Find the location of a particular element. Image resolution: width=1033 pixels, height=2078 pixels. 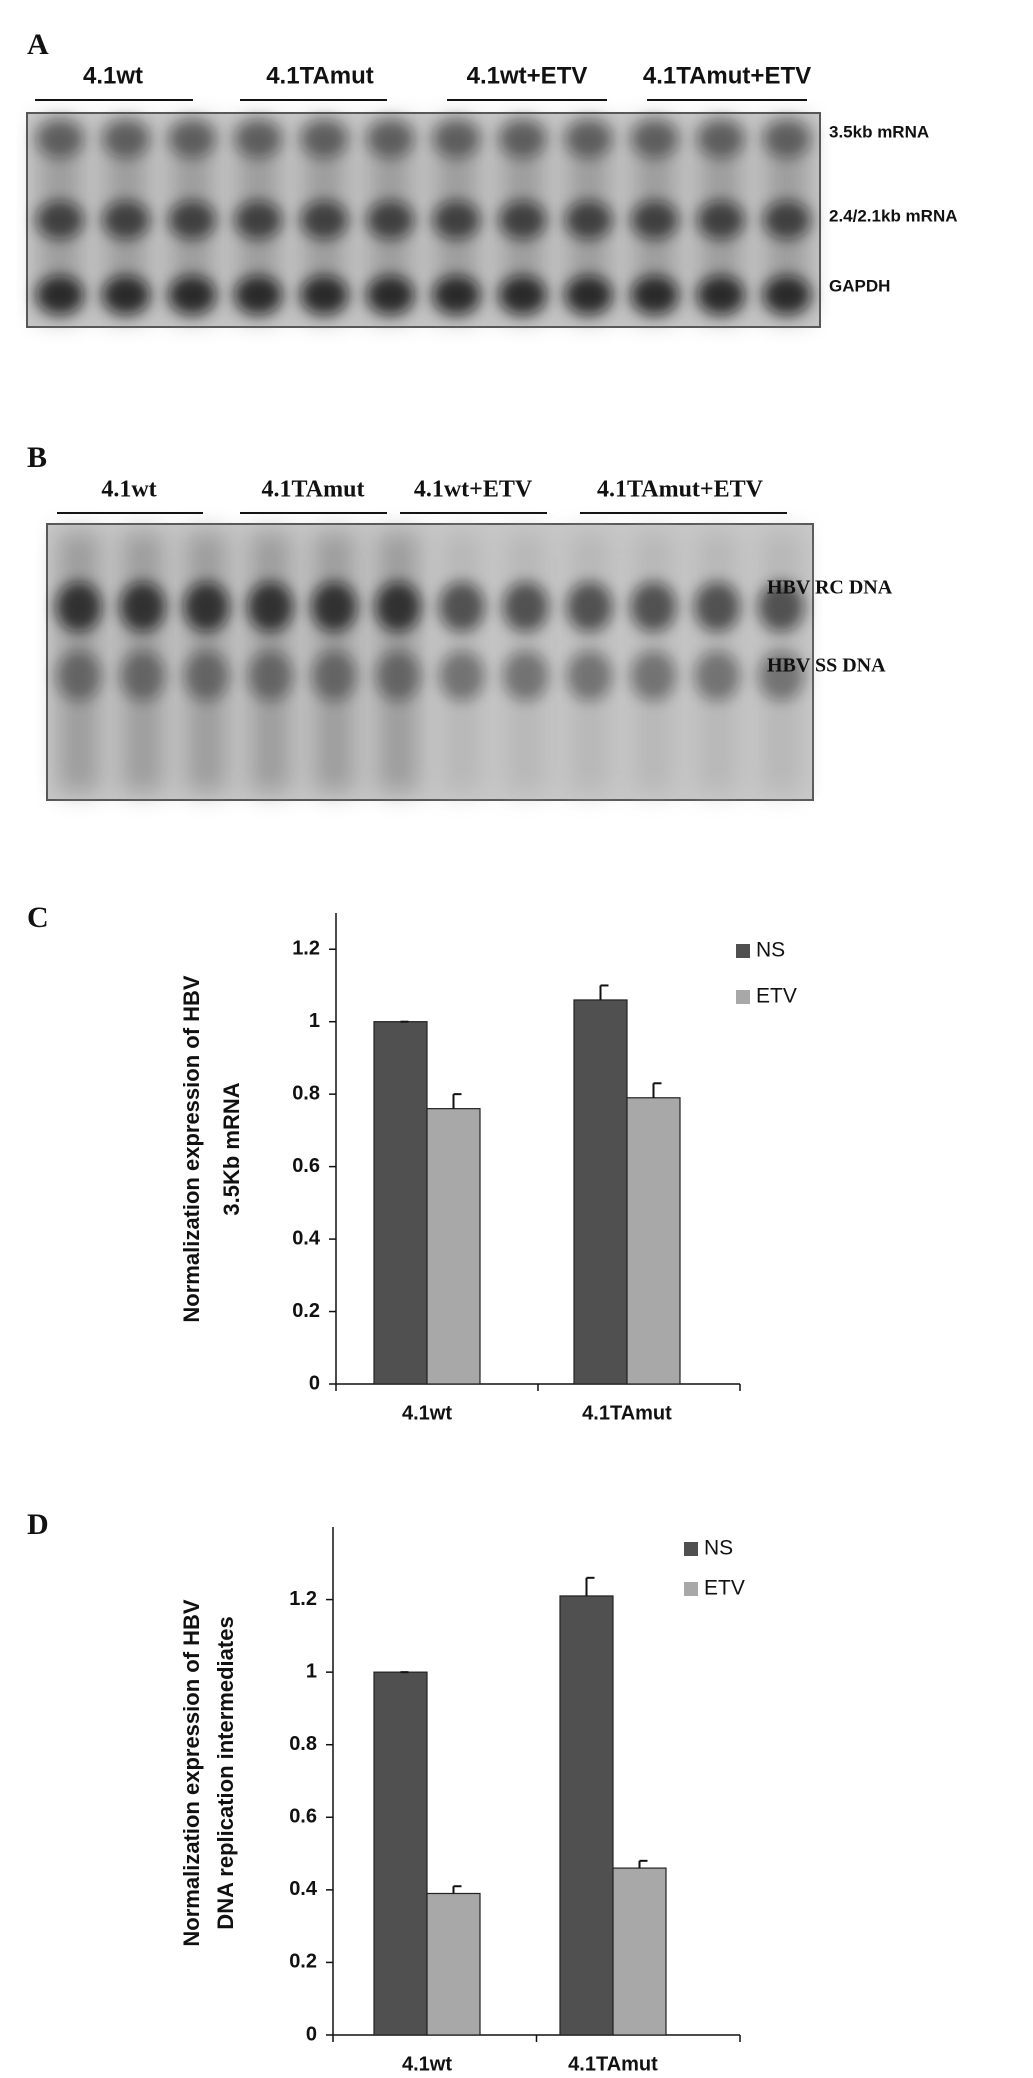

y-tick-label: 1.2 is located at coordinates (303, 1599).